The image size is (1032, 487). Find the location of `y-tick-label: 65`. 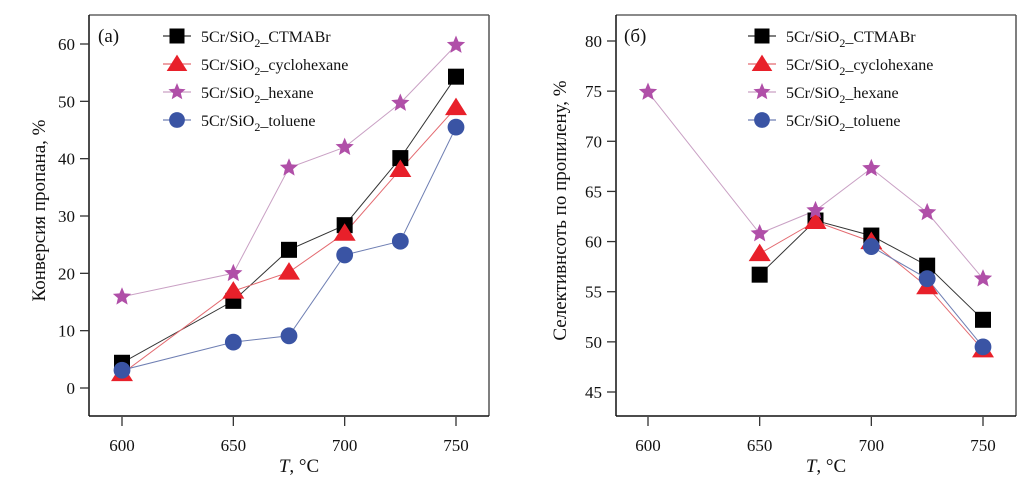

y-tick-label: 65 is located at coordinates (593, 191).